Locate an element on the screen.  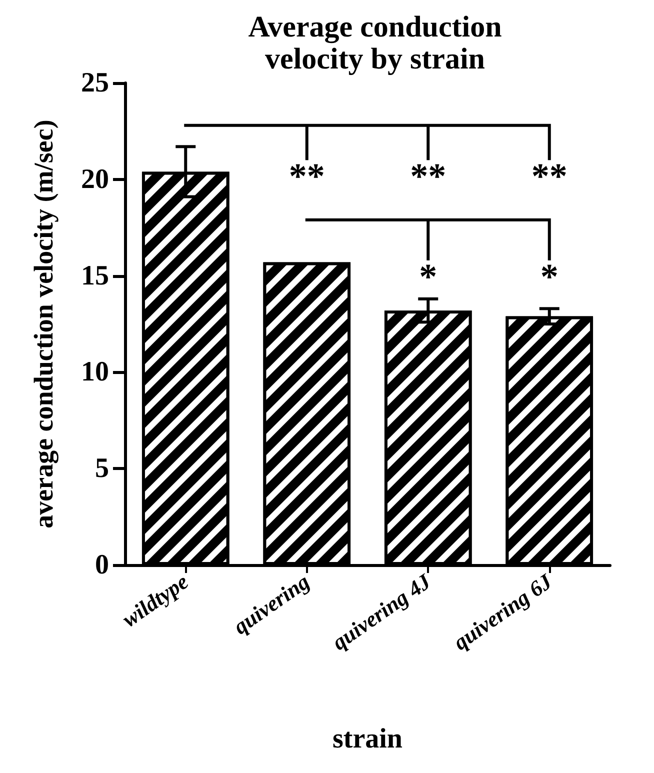
y-tick-label: 20 is located at coordinates (95, 179).